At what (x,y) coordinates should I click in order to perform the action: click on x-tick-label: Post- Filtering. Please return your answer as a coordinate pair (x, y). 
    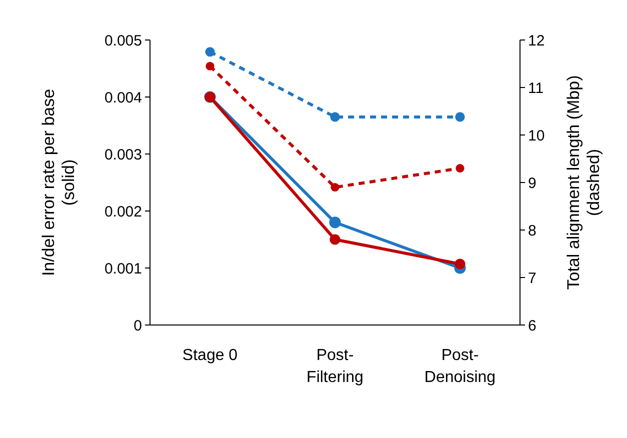
    Looking at the image, I should click on (335, 366).